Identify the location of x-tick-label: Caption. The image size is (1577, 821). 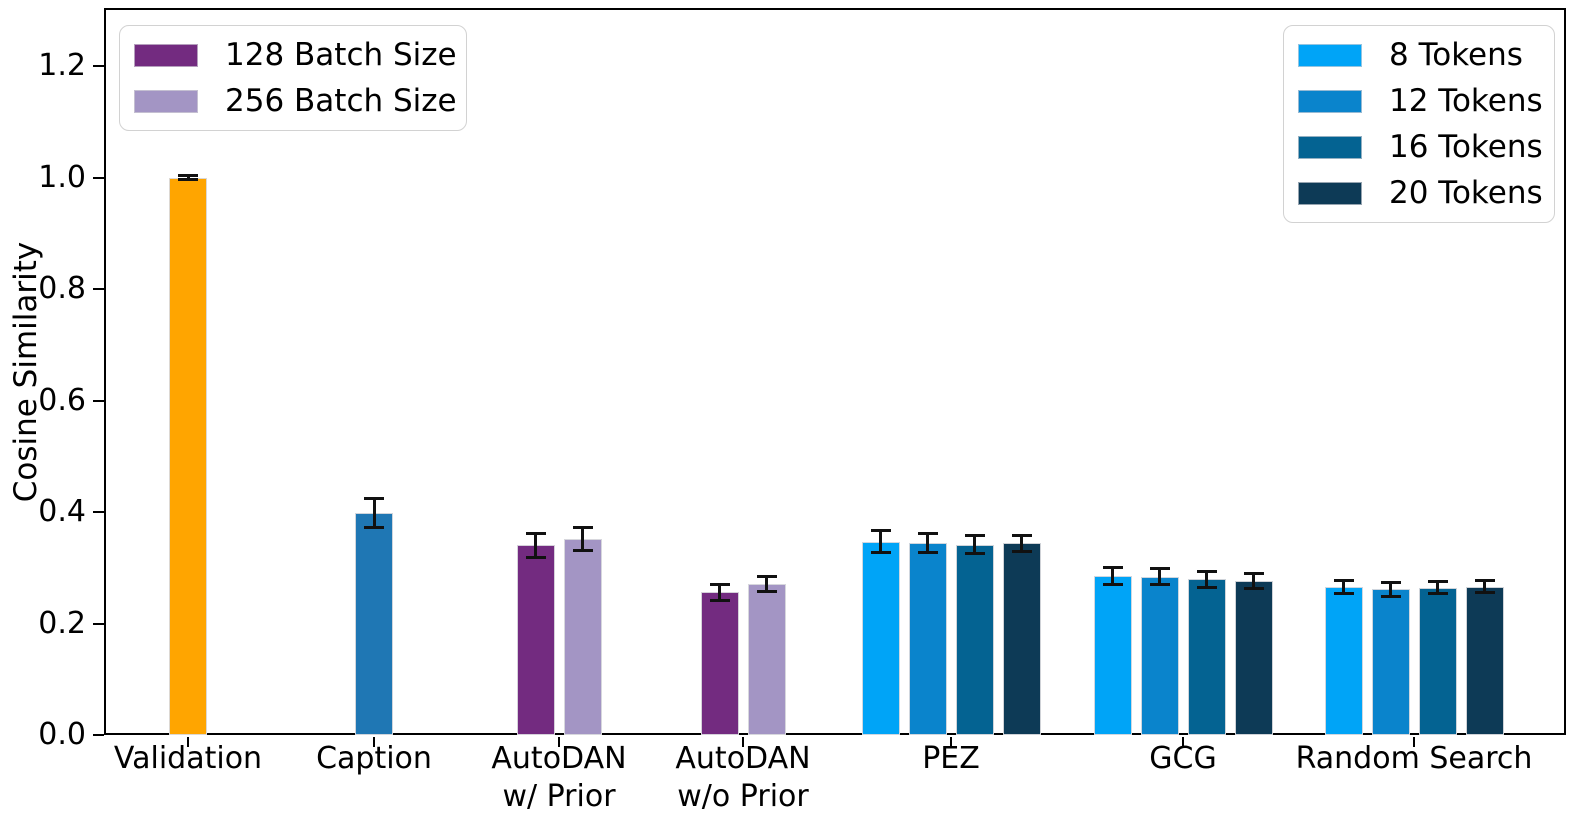
(374, 758).